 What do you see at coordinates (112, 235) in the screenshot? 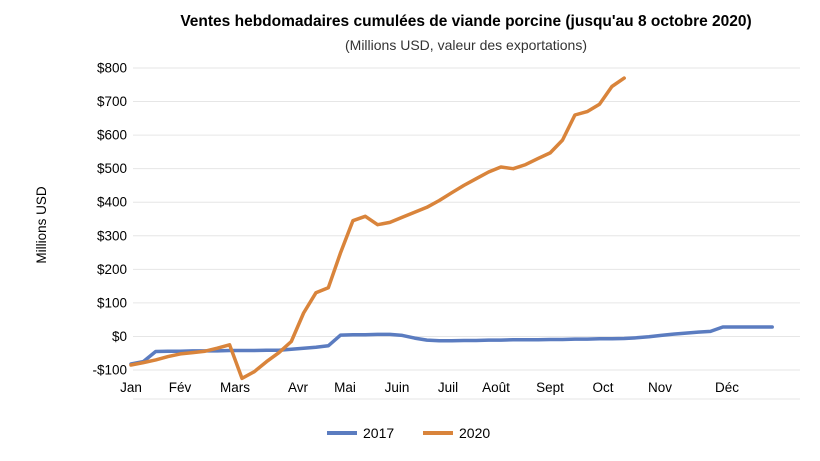
I see `y-tick-label: $300` at bounding box center [112, 235].